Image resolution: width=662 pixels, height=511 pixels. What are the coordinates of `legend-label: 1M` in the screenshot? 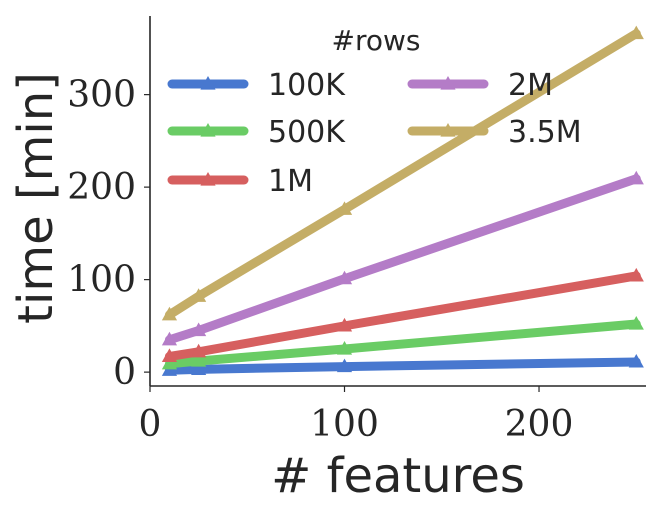 It's located at (290, 181).